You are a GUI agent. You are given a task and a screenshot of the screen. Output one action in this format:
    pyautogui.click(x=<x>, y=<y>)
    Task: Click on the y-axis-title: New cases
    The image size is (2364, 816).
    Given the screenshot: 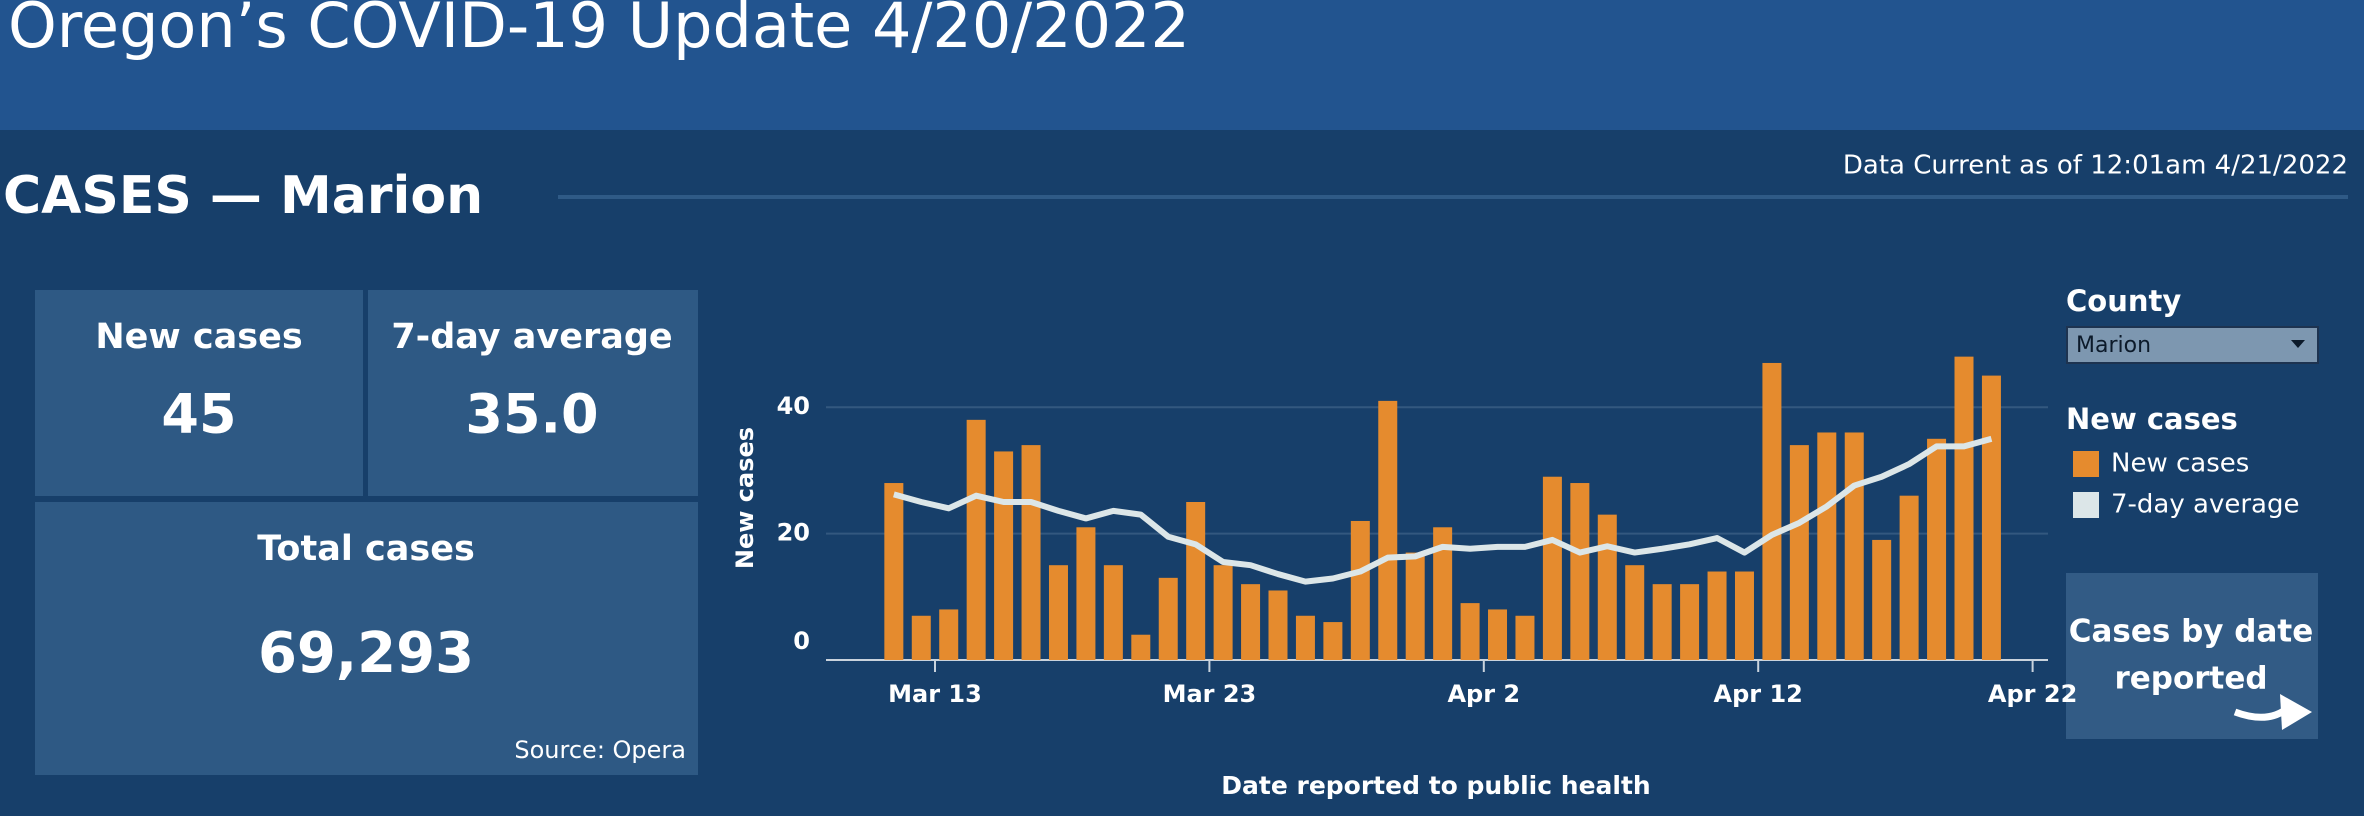 What is the action you would take?
    pyautogui.click(x=745, y=498)
    